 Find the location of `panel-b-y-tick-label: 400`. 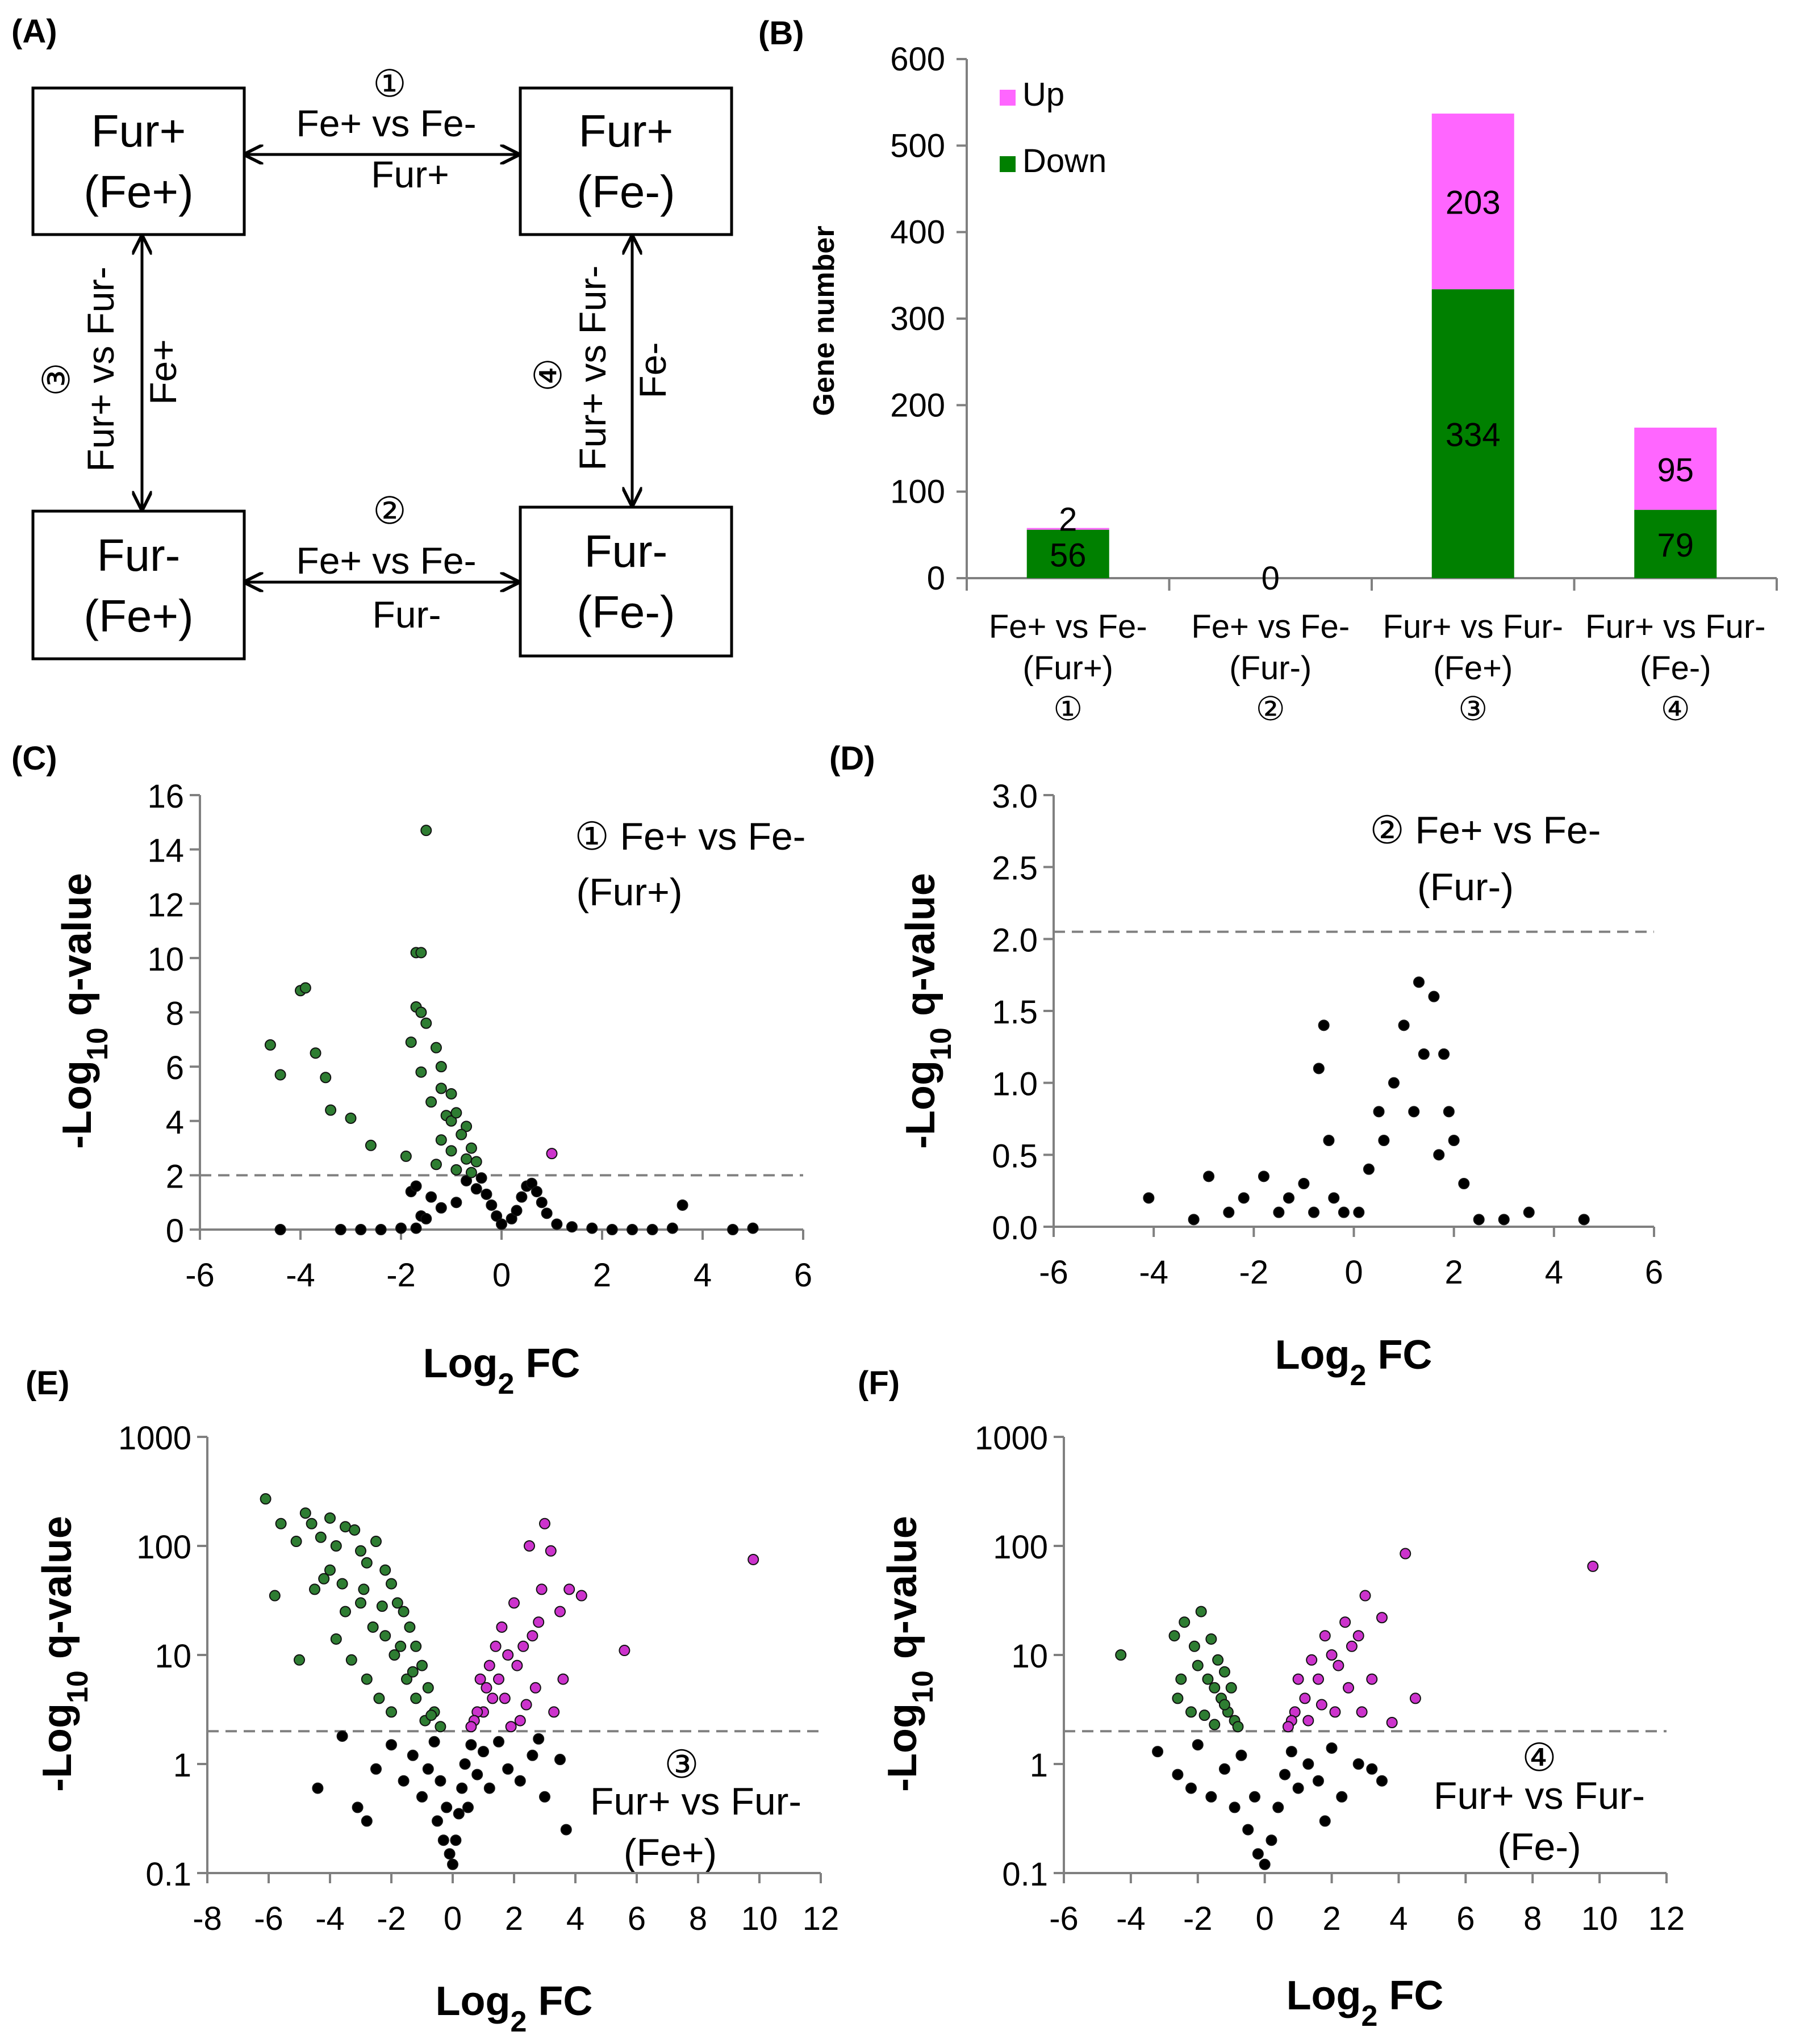

panel-b-y-tick-label: 400 is located at coordinates (917, 232).